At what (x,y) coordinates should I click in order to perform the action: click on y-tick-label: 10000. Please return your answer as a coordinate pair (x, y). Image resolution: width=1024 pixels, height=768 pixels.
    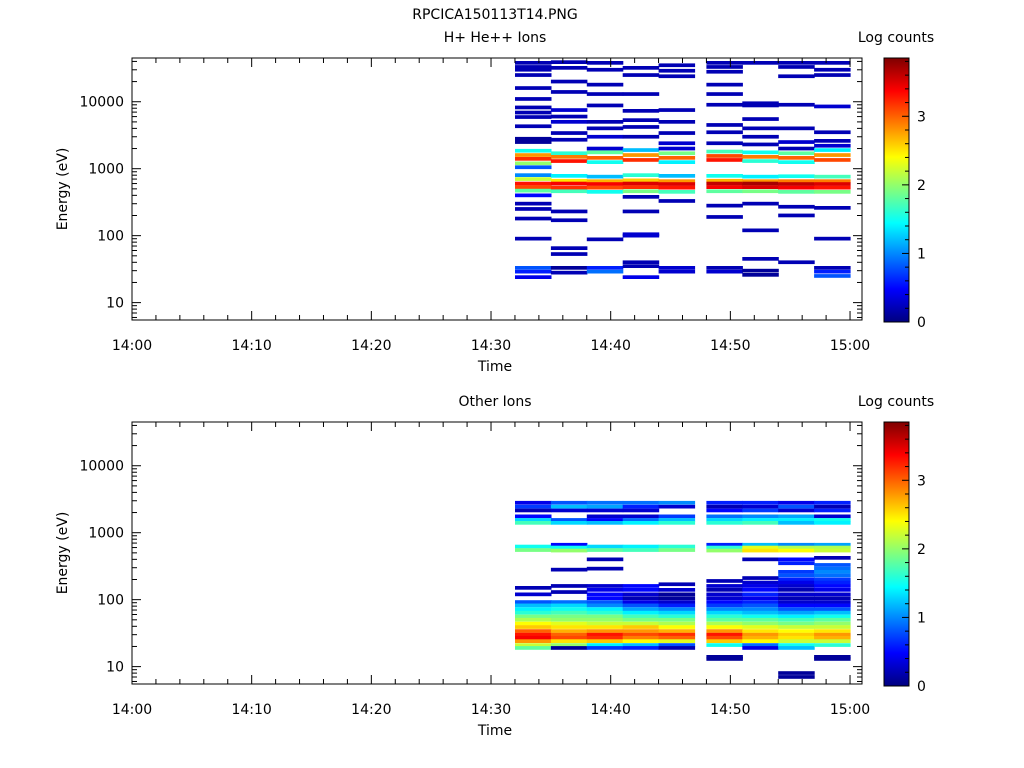
    Looking at the image, I should click on (101, 103).